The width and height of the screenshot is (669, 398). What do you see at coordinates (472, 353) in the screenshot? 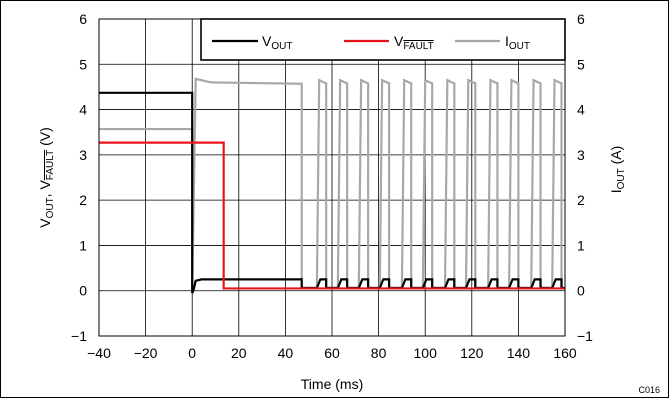
I see `x-tick-label: 120` at bounding box center [472, 353].